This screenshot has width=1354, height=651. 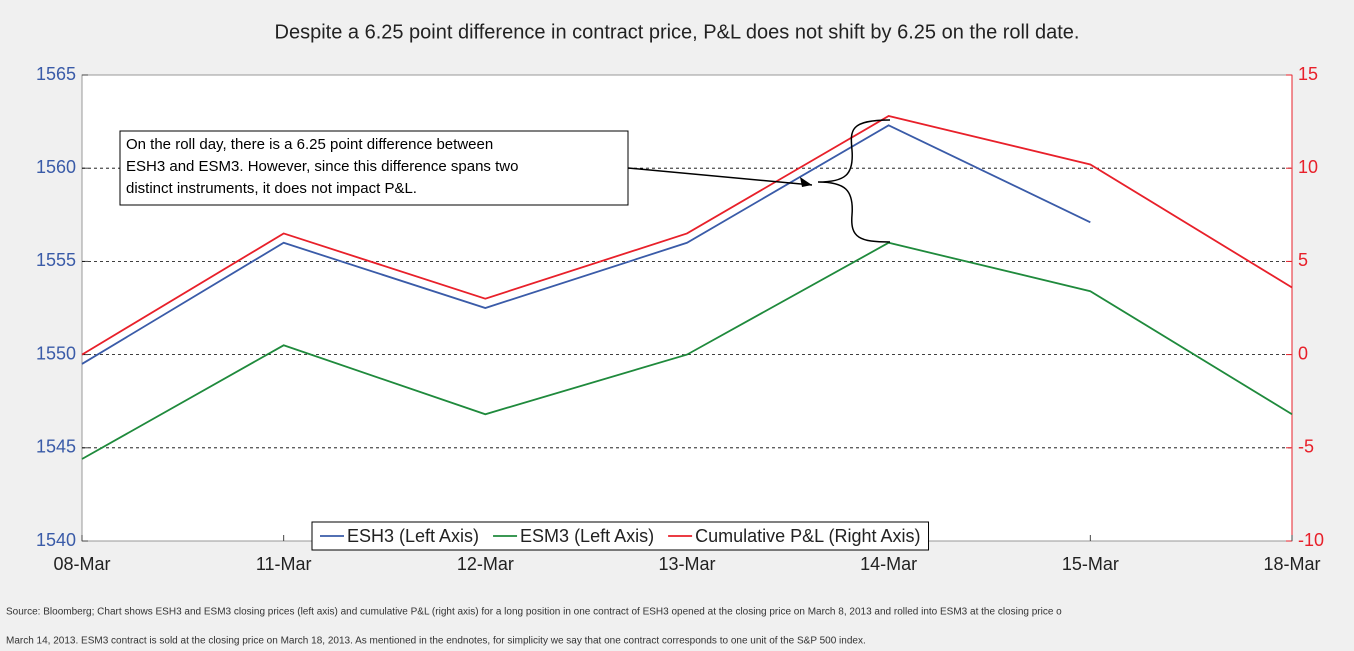 What do you see at coordinates (485, 564) in the screenshot?
I see `x-tick-label: 12-Mar` at bounding box center [485, 564].